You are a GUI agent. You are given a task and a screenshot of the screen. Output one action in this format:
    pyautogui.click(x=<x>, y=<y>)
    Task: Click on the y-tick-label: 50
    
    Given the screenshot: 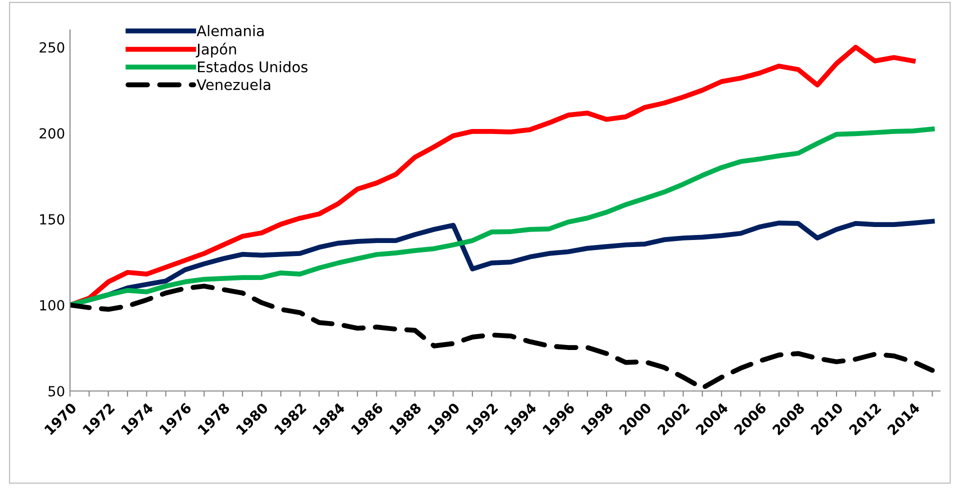 What is the action you would take?
    pyautogui.click(x=56, y=391)
    